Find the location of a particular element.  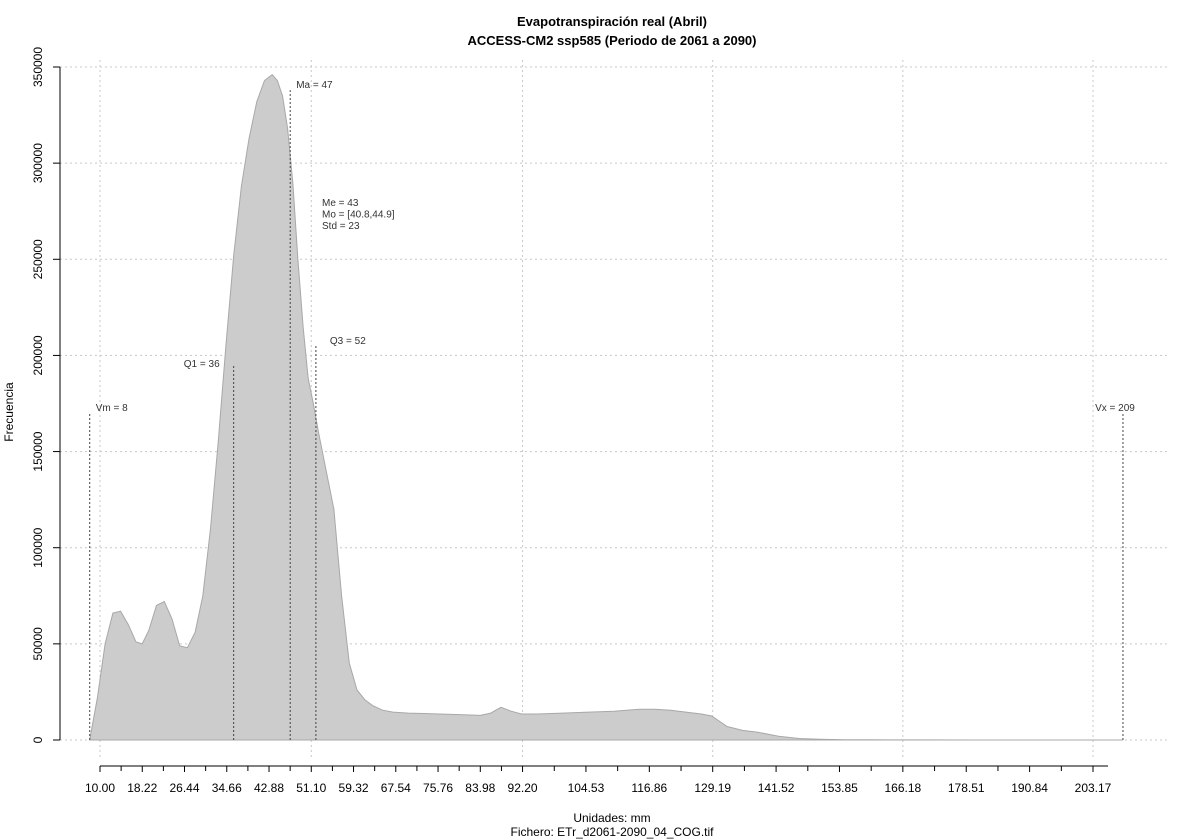

x-tick-label: 18.22 is located at coordinates (142, 788).